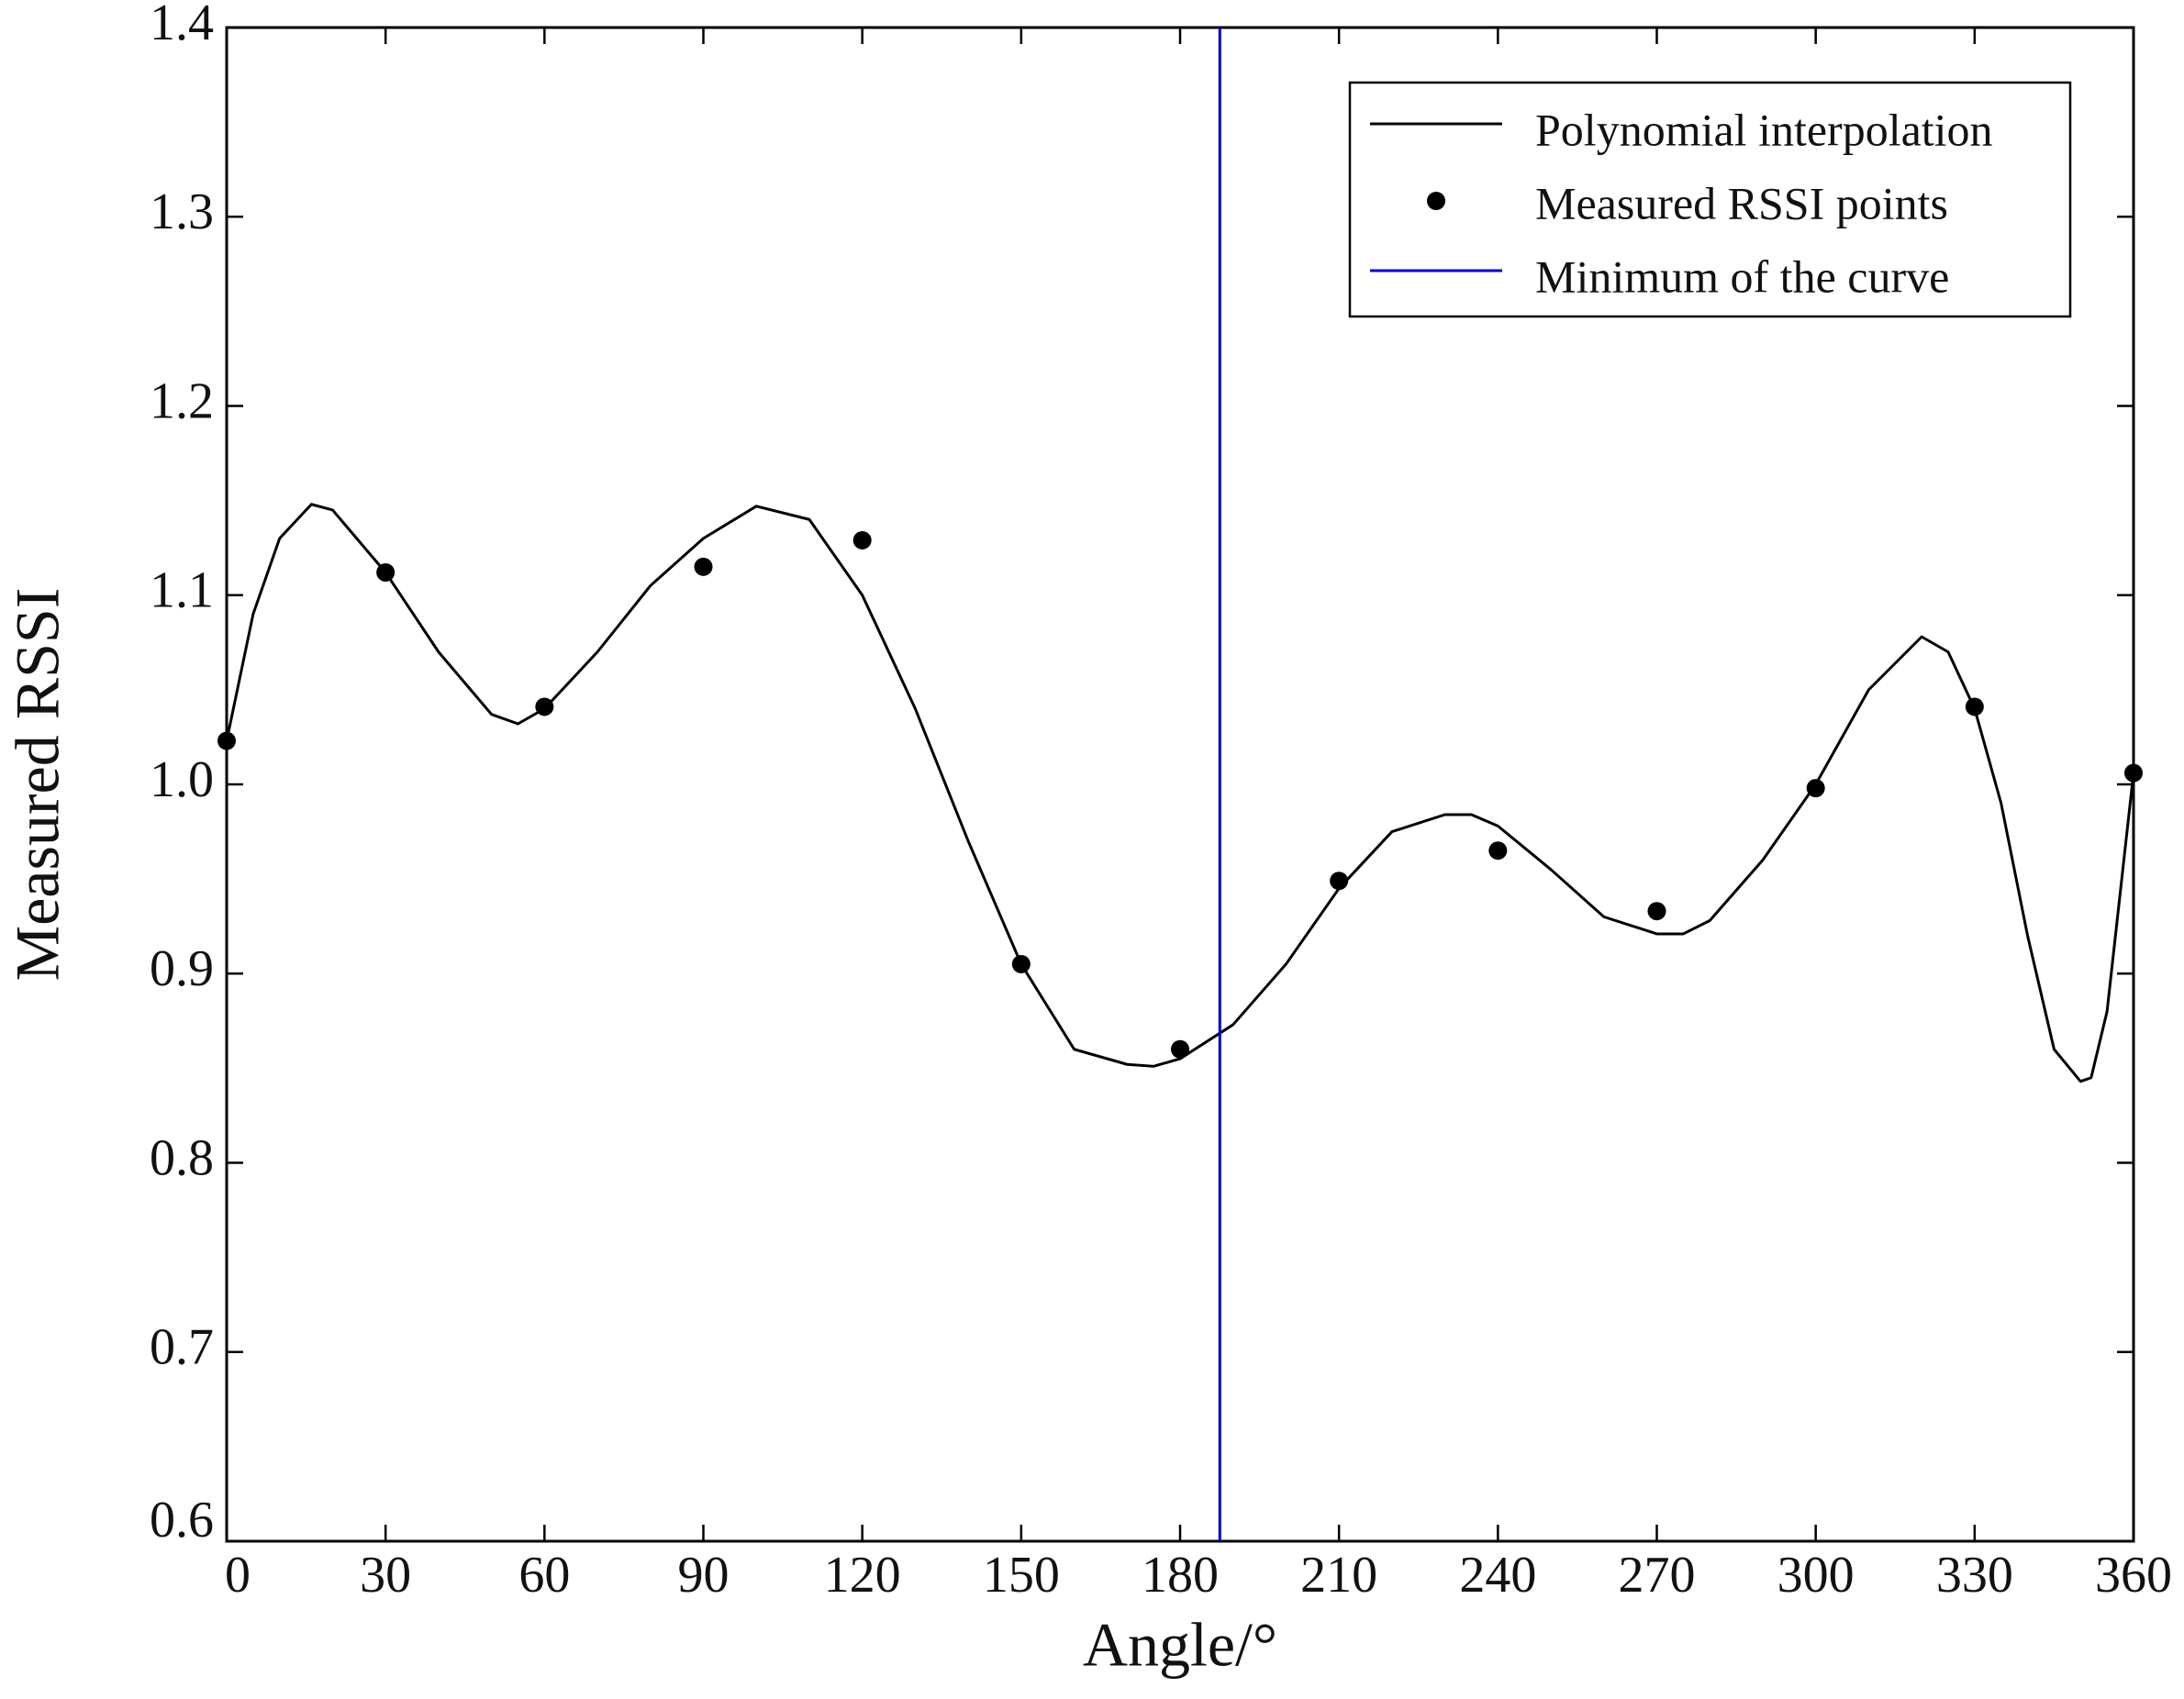 This screenshot has height=1699, width=2184. Describe the element at coordinates (1436, 201) in the screenshot. I see `legend-marker` at that location.